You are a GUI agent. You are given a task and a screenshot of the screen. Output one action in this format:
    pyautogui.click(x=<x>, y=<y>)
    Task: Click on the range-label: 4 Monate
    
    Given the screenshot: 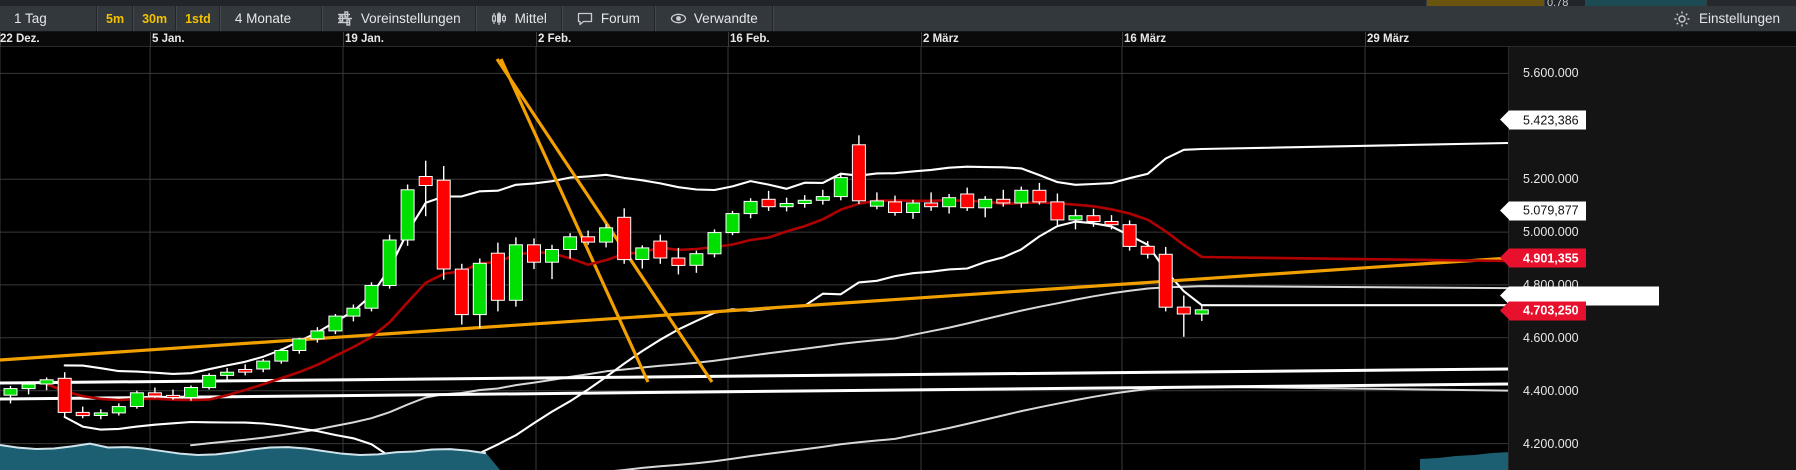 What is the action you would take?
    pyautogui.click(x=263, y=18)
    